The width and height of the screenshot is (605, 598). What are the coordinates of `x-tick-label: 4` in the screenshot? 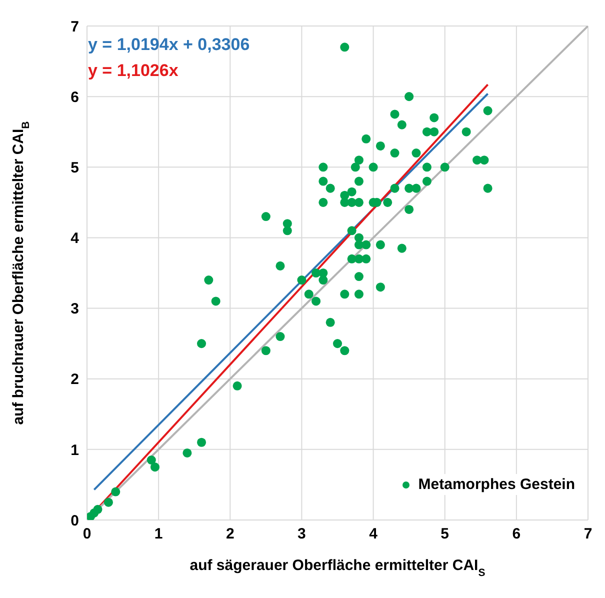 It's located at (373, 534).